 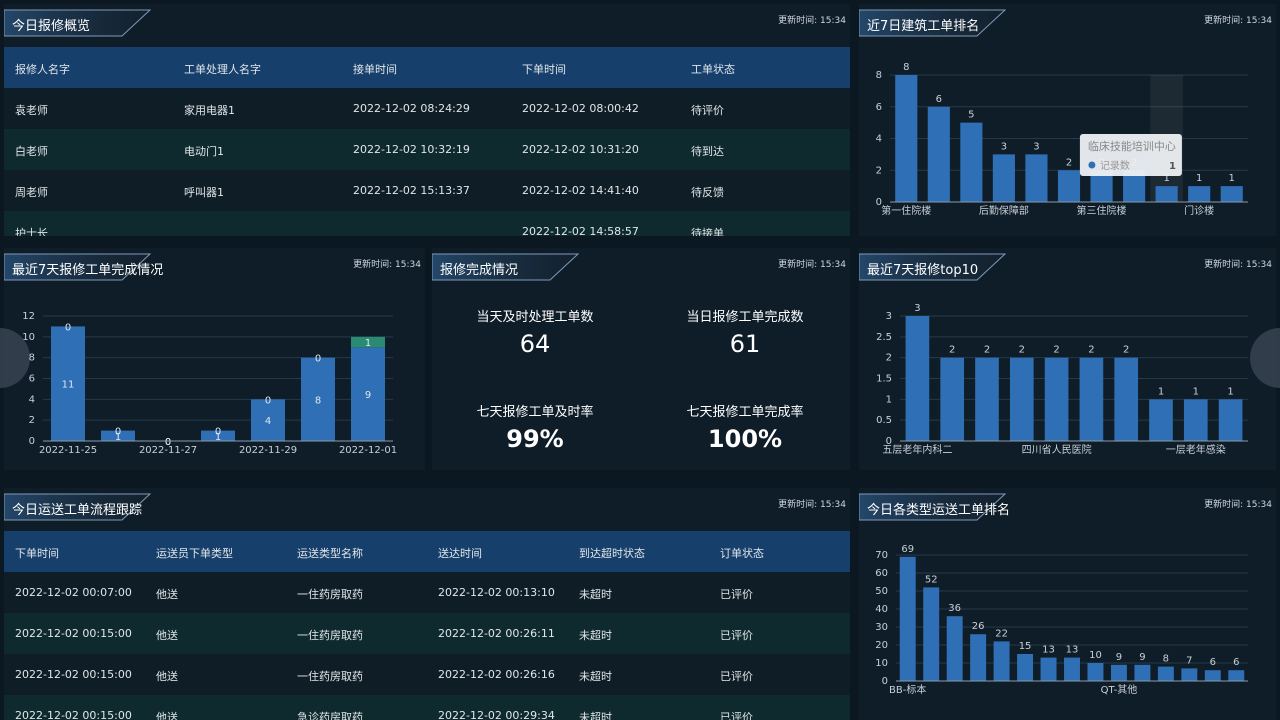 I want to click on table-header: 报修人名字 工单处理人名字 接单时间 下单时间 工单状态, so click(x=427, y=67).